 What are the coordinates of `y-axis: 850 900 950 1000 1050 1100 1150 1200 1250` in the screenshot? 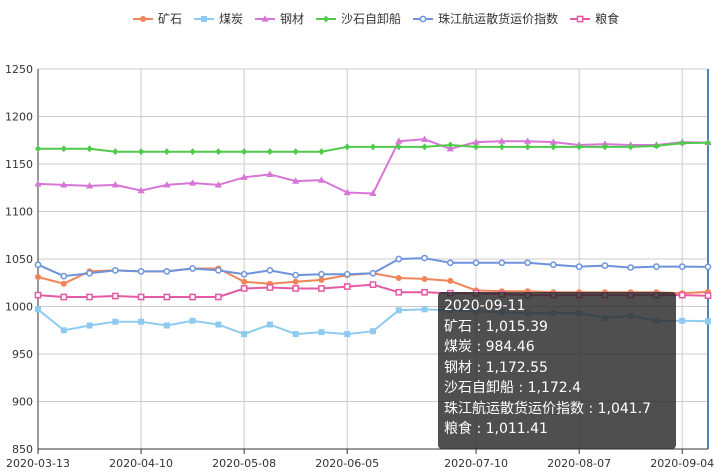 It's located at (22, 259).